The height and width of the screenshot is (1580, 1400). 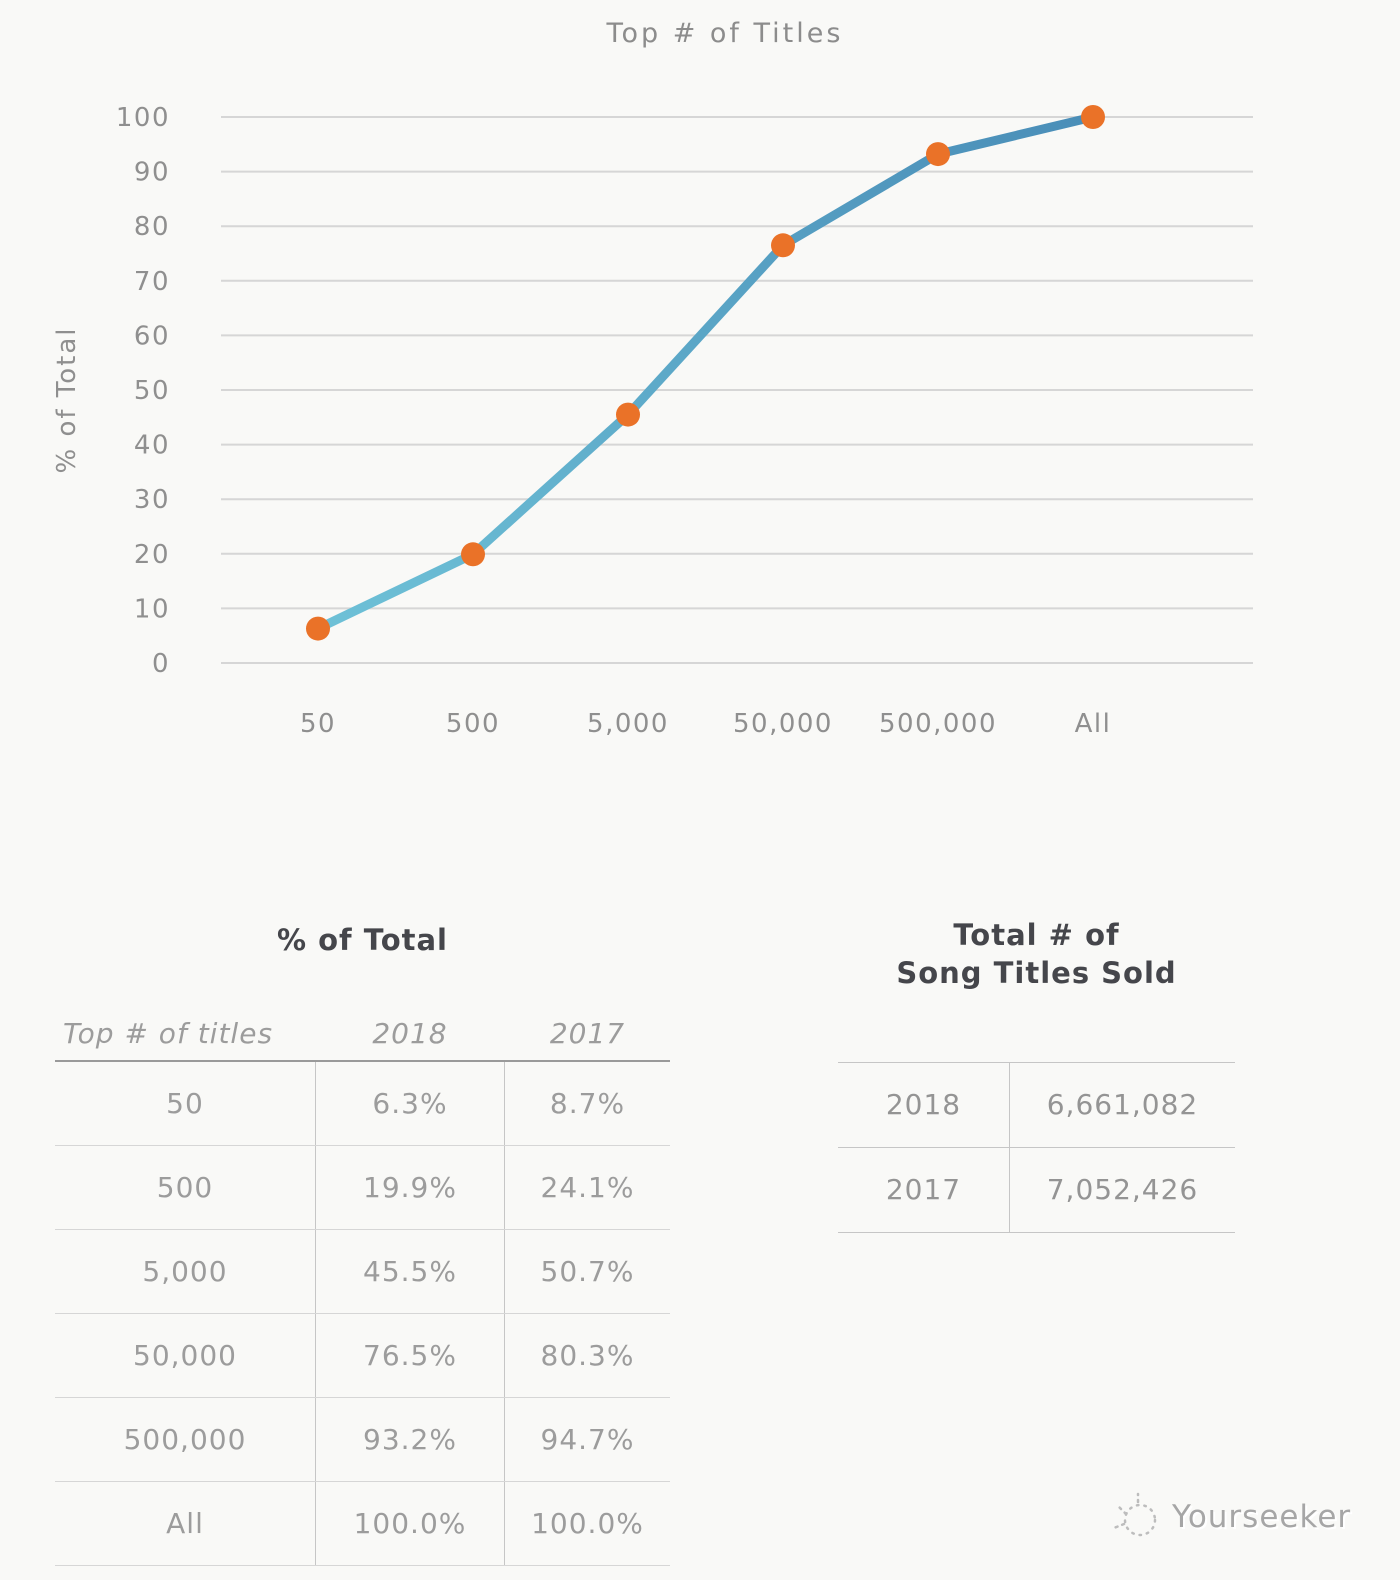 I want to click on pct-table-row: 50 6.3% 8.7%, so click(x=362, y=1104).